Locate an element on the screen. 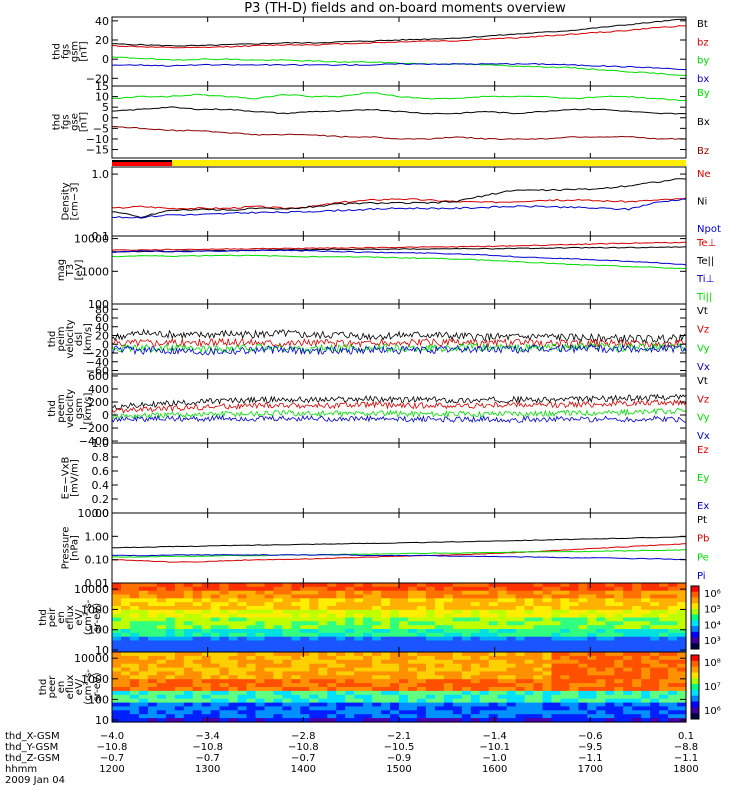 The height and width of the screenshot is (800, 750). ylabel-line: sr-eV) is located at coordinates (97, 686).